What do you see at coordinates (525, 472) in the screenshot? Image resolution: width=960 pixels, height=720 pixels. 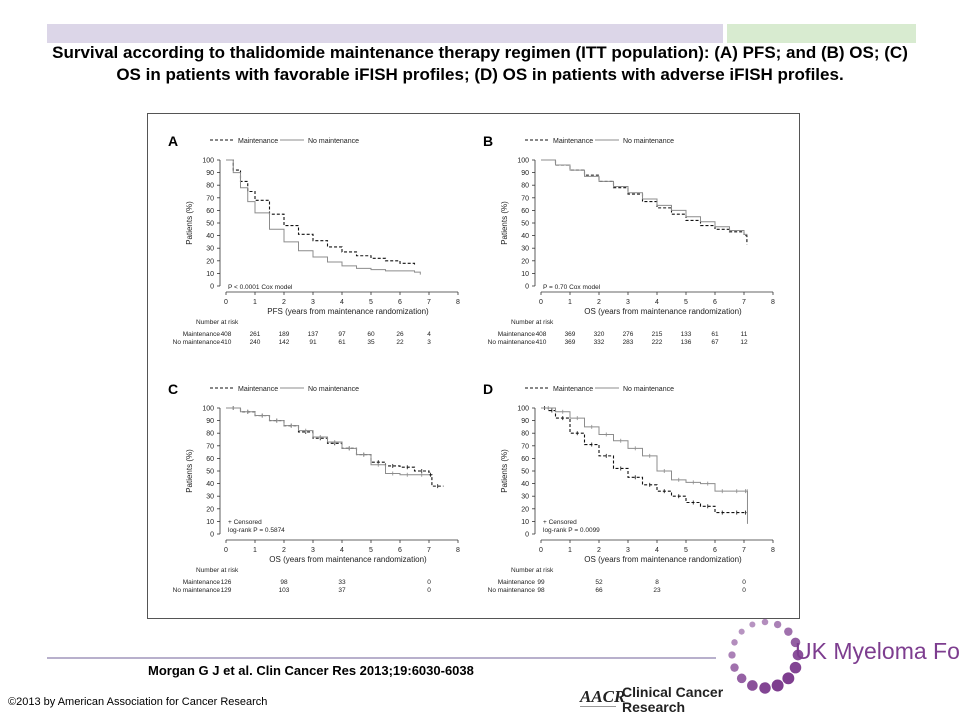 I see `panel-d-ytick-label-50: 50` at bounding box center [525, 472].